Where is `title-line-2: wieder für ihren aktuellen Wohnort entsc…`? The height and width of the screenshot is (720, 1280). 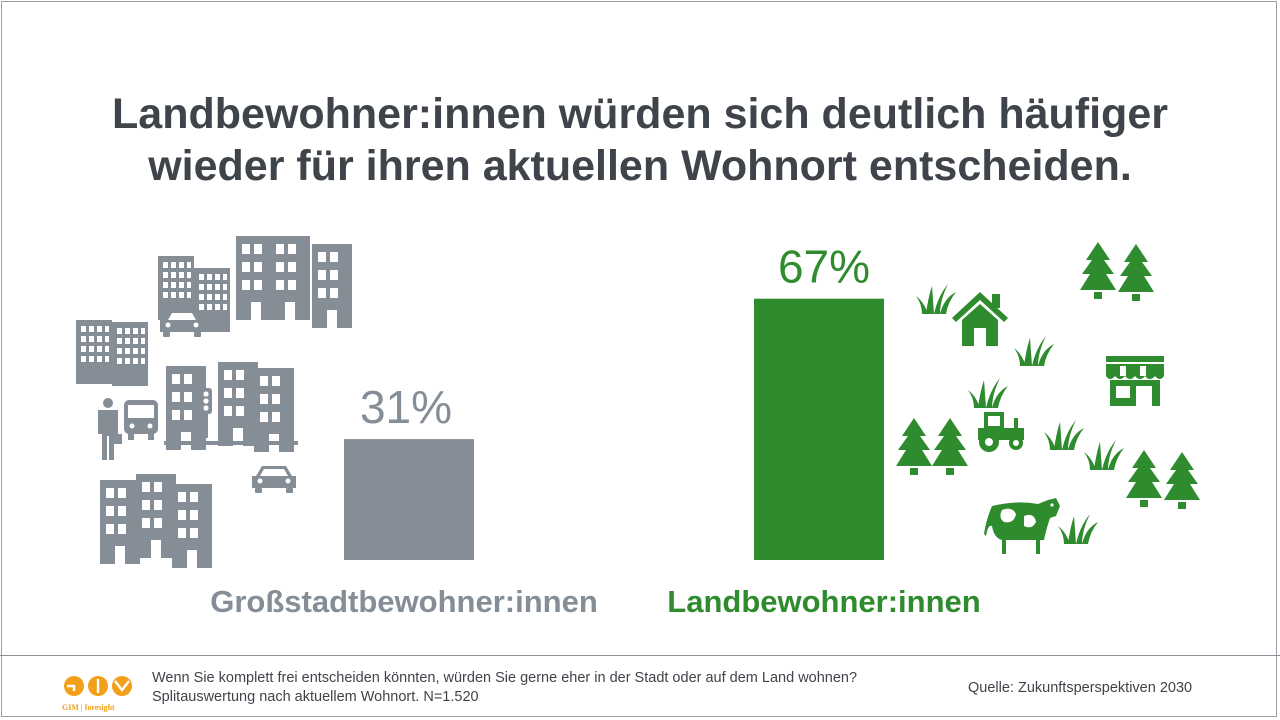
title-line-2: wieder für ihren aktuellen Wohnort entsc… is located at coordinates (640, 166).